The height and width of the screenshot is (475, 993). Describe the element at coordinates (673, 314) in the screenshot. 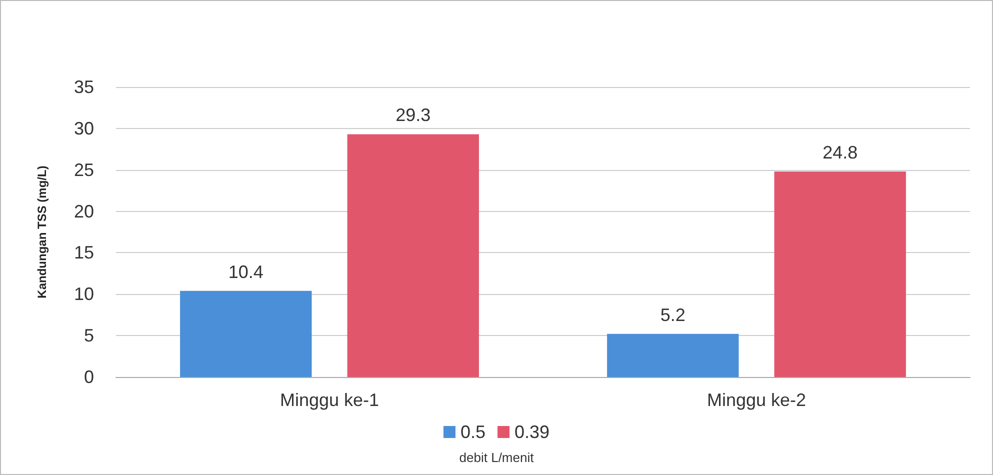

I see `data-label: 5.2` at that location.